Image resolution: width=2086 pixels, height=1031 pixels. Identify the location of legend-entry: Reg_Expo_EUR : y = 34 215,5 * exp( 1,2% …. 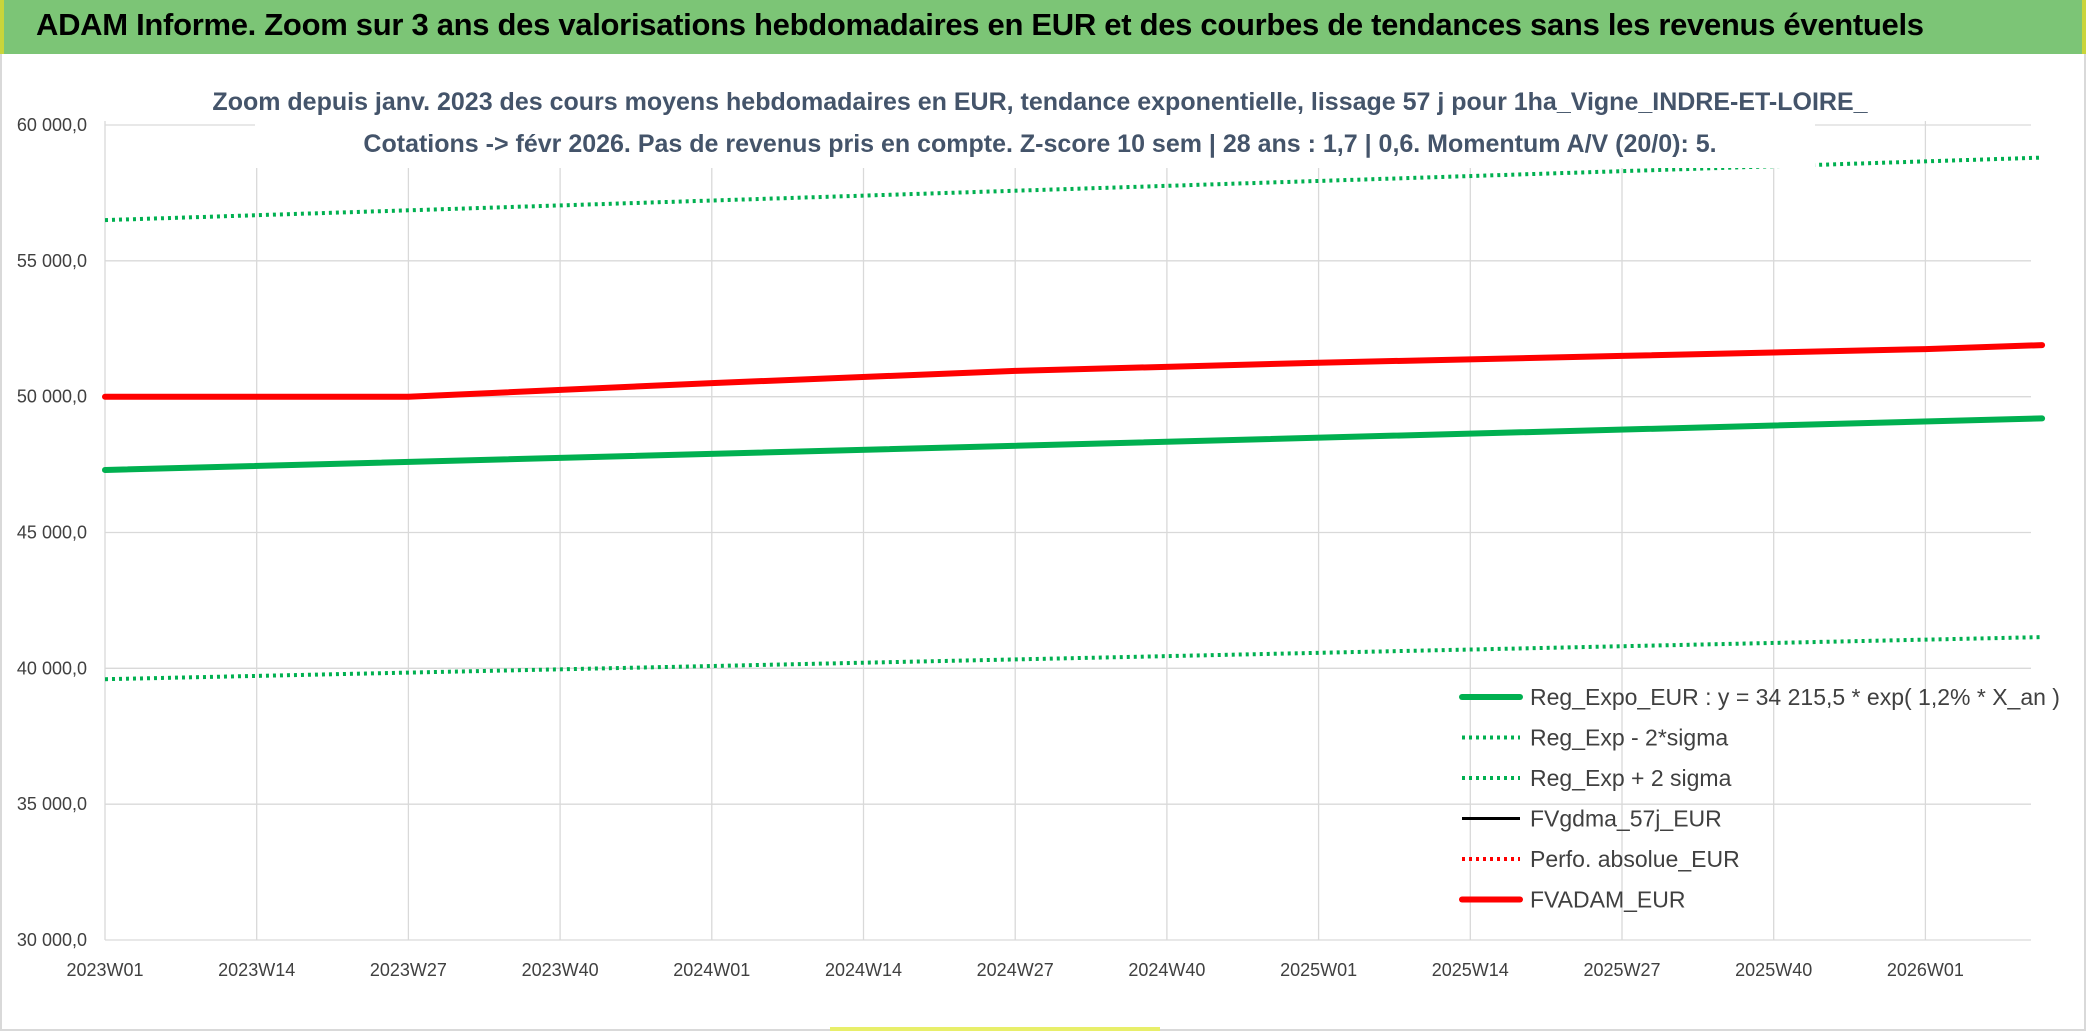
(1795, 697).